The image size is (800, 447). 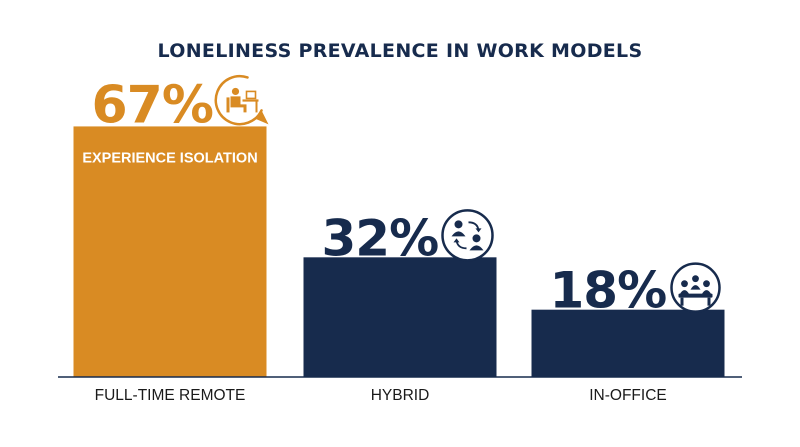 I want to click on hybrid-exchange-icon, so click(x=467, y=235).